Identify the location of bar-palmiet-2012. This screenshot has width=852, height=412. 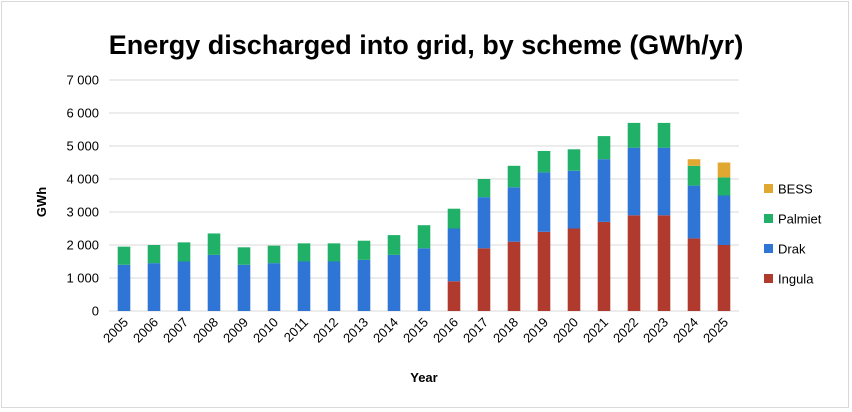
(334, 252).